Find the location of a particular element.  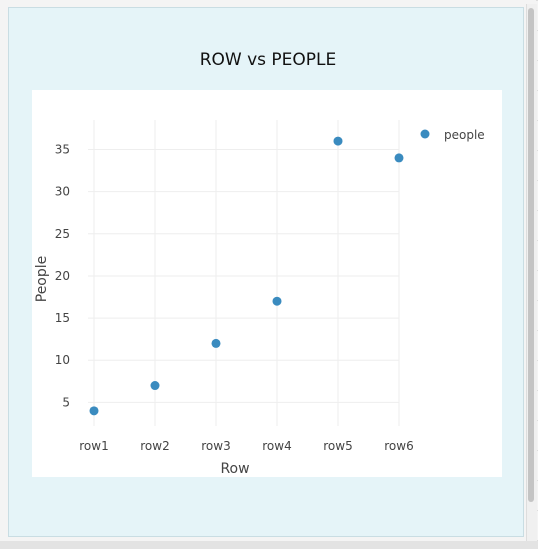

legend-label-people: people is located at coordinates (464, 135).